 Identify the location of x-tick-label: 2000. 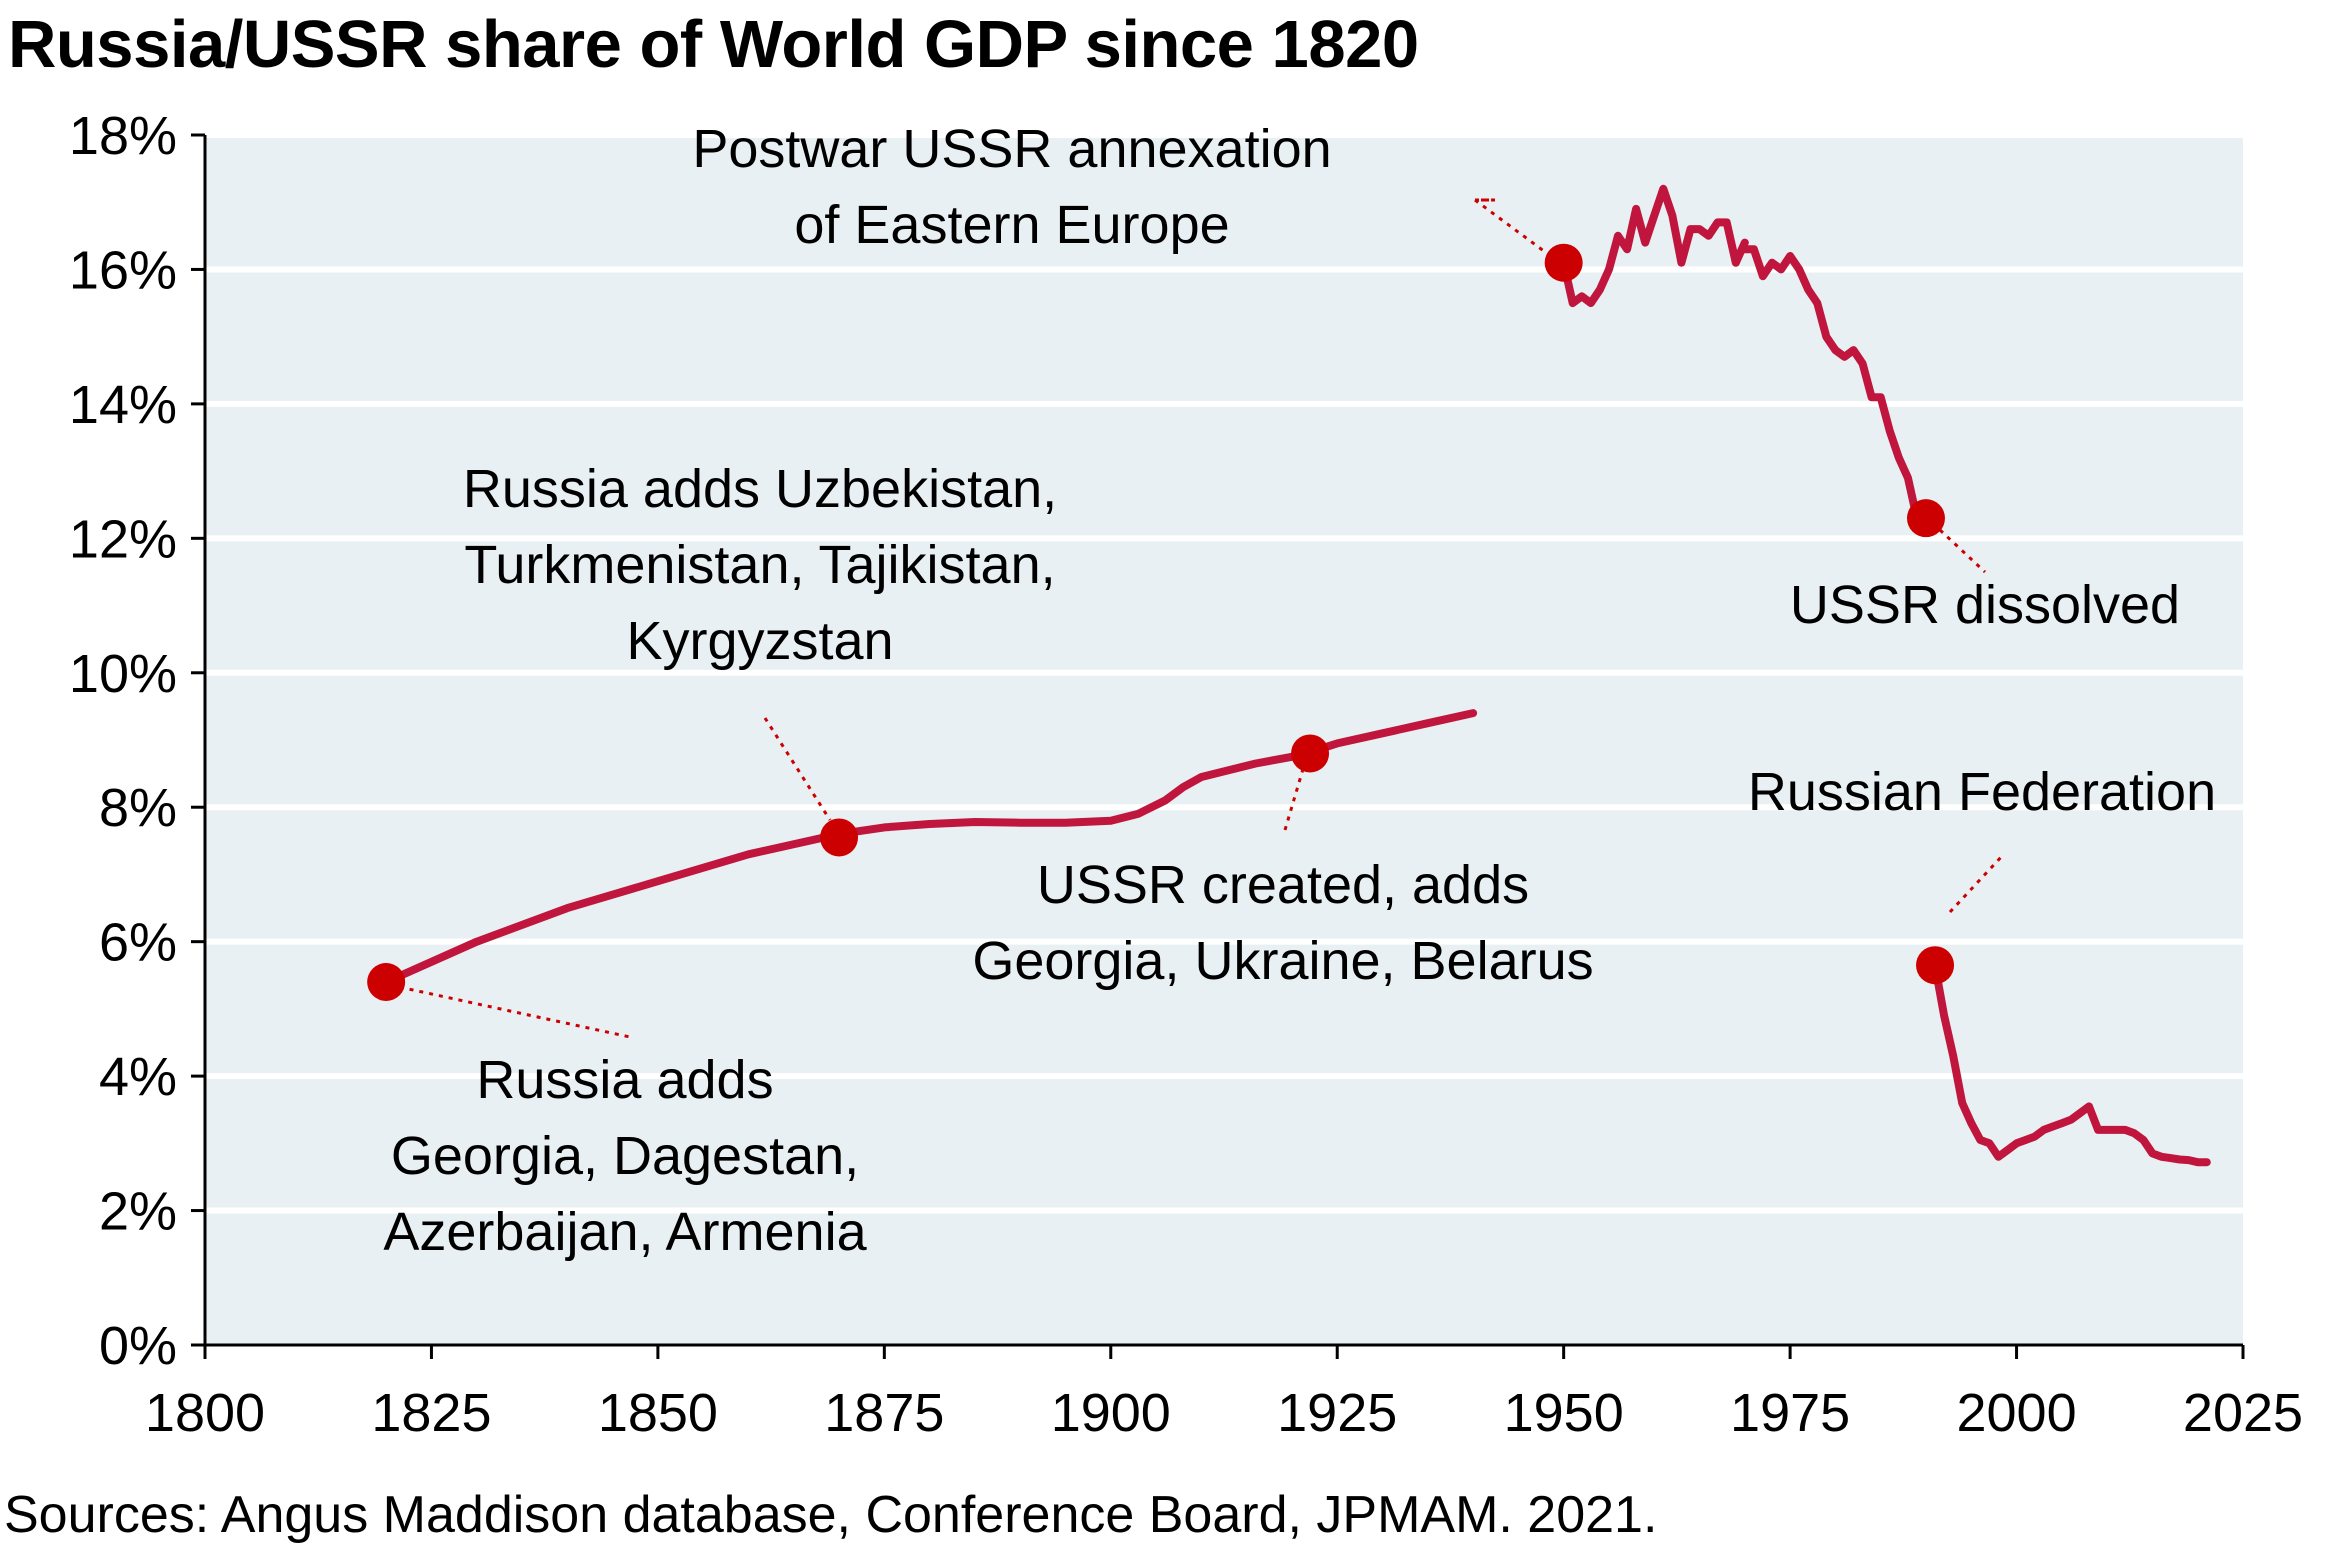
(2016, 1413).